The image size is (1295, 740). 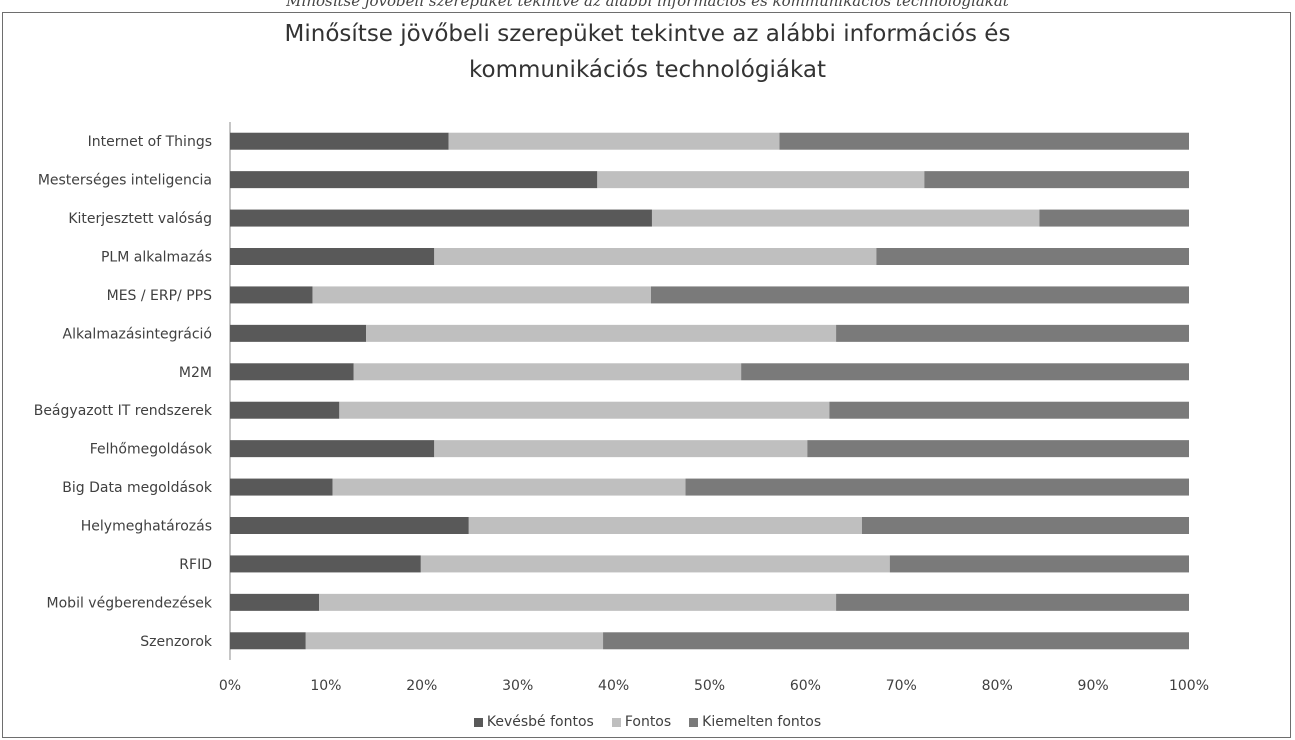 What do you see at coordinates (195, 373) in the screenshot?
I see `y-tick-label: M2M` at bounding box center [195, 373].